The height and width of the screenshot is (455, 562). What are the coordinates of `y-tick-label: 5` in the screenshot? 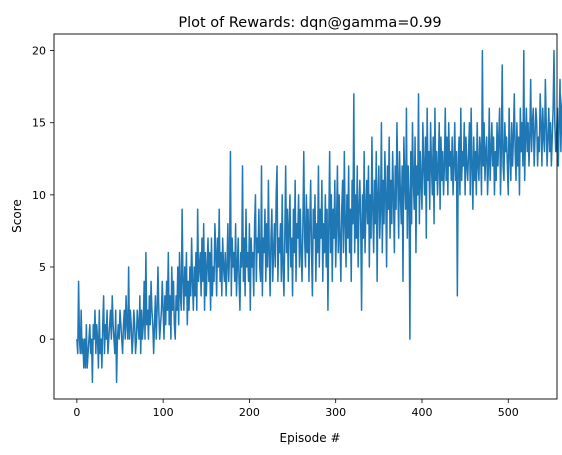 It's located at (42, 267).